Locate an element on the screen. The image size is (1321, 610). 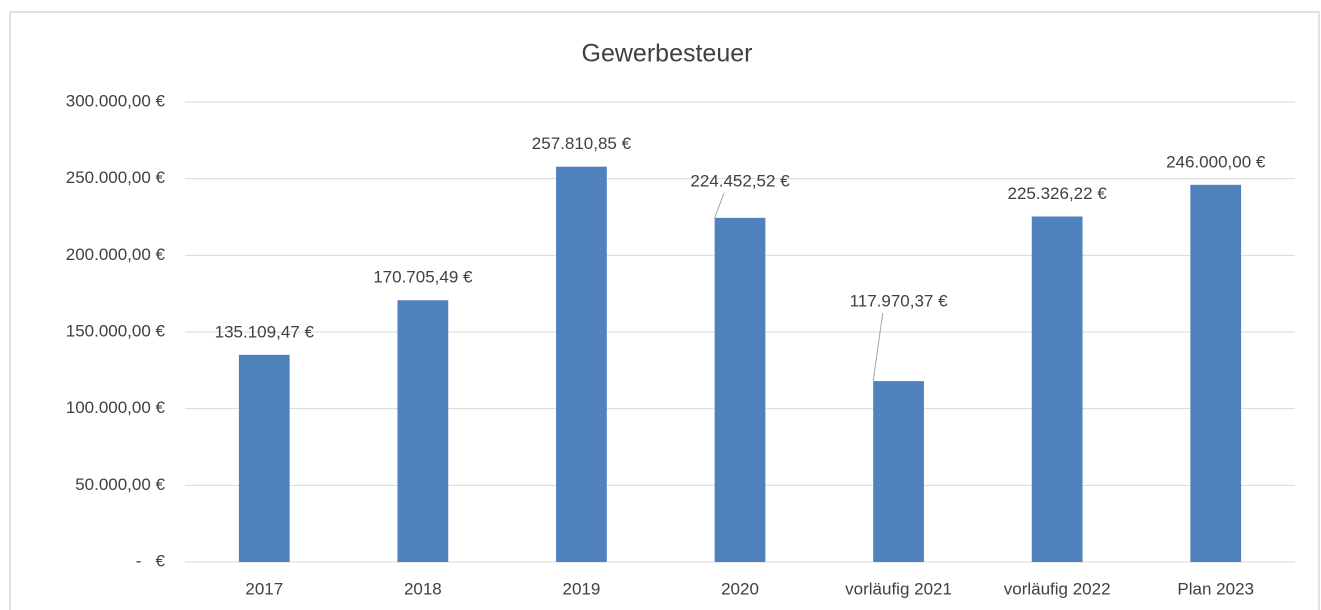
data-label: 135.109,47 € is located at coordinates (265, 331).